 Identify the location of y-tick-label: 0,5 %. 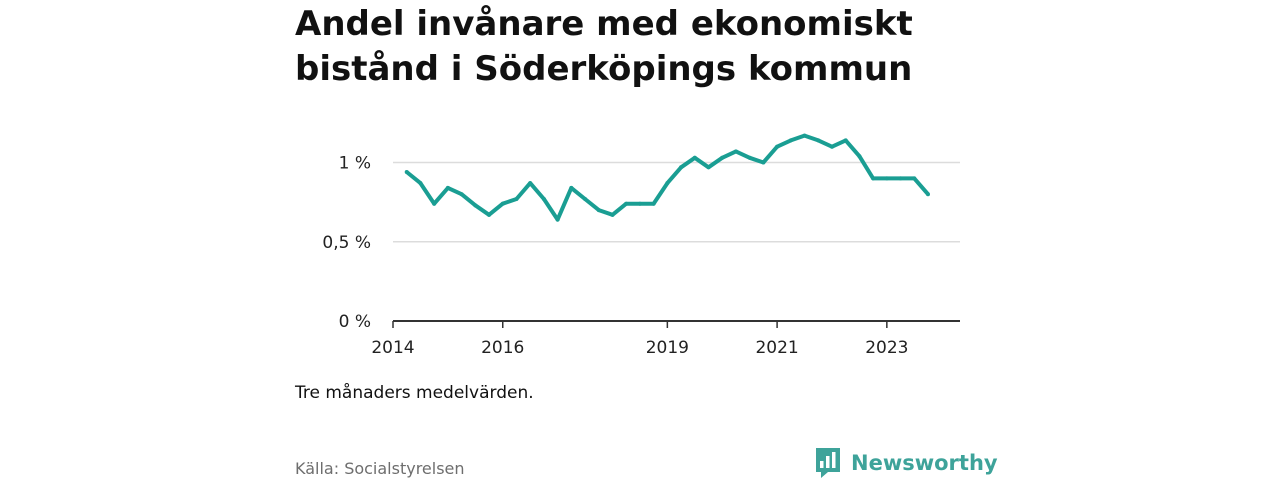
(346, 243).